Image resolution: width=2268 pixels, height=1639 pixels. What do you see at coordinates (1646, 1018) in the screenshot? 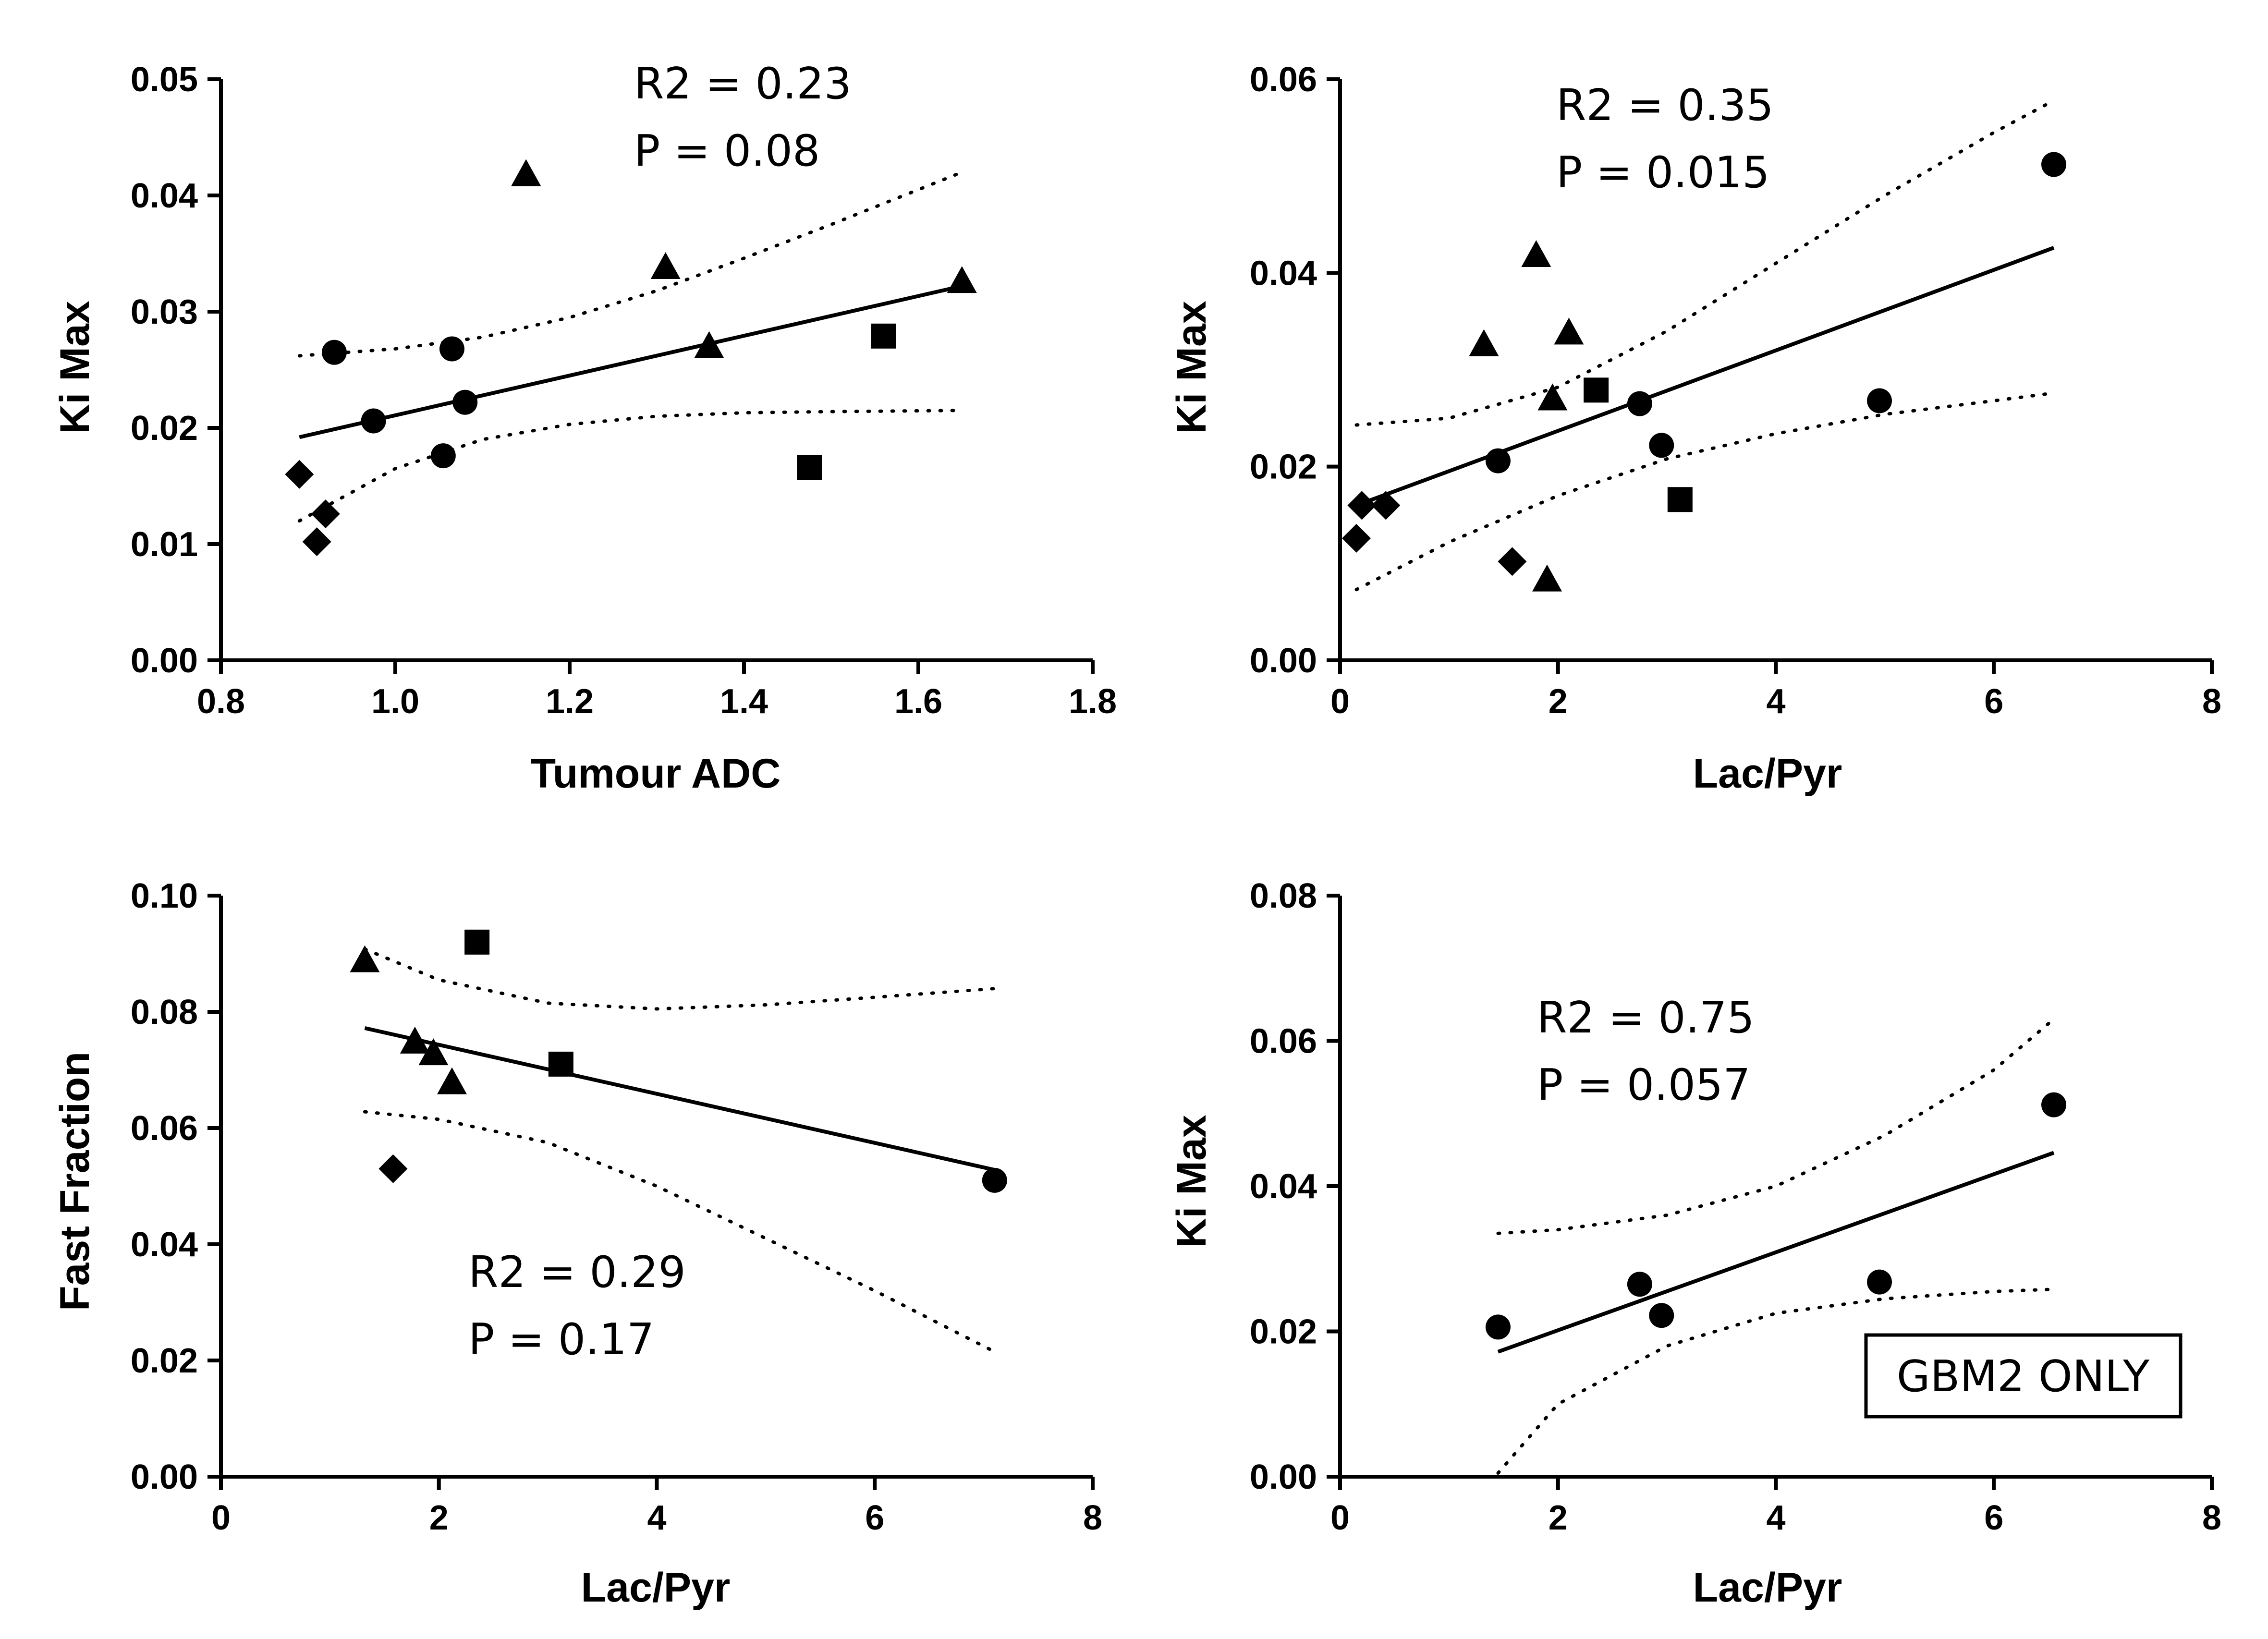
I see `panel-4-annotation-r2: R2 = 0.75` at bounding box center [1646, 1018].